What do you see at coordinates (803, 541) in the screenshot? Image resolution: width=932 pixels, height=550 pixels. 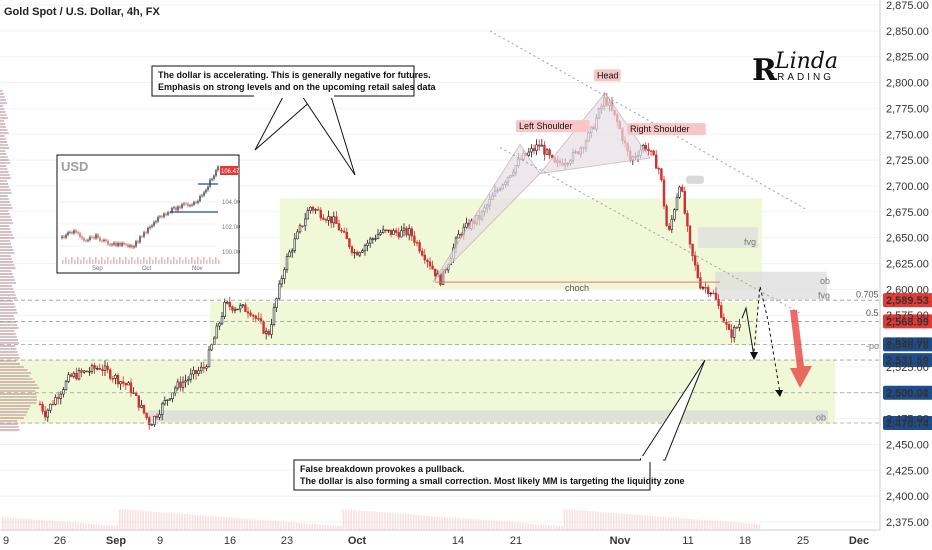 I see `x-tick-label: 25` at bounding box center [803, 541].